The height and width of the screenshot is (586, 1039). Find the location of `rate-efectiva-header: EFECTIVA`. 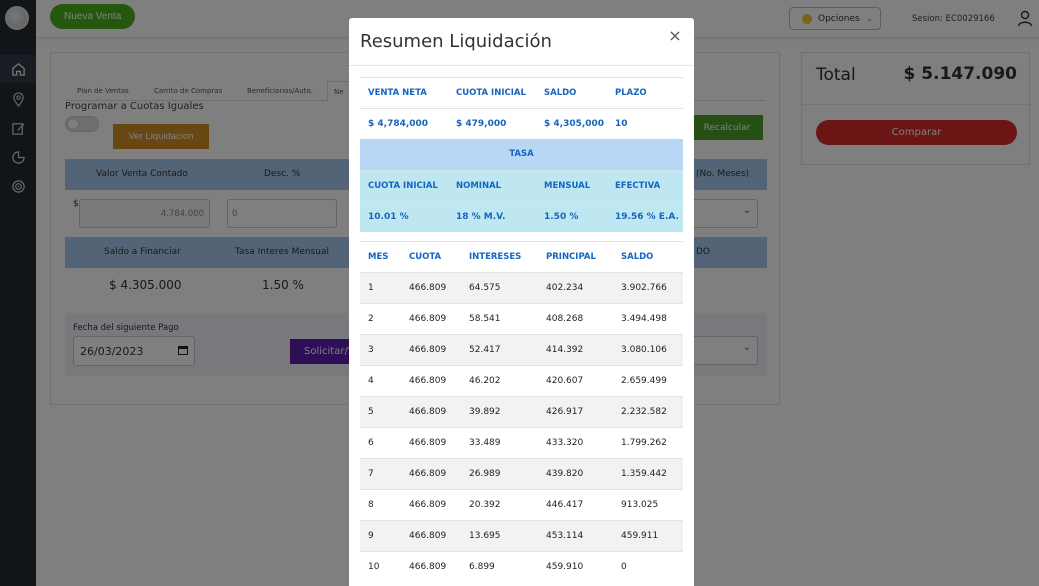

rate-efectiva-header: EFECTIVA is located at coordinates (638, 186).